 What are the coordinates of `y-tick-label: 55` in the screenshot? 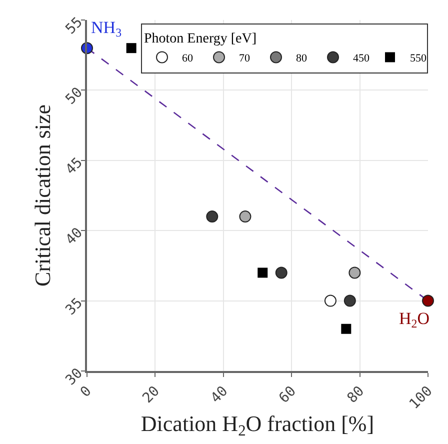 It's located at (74, 26).